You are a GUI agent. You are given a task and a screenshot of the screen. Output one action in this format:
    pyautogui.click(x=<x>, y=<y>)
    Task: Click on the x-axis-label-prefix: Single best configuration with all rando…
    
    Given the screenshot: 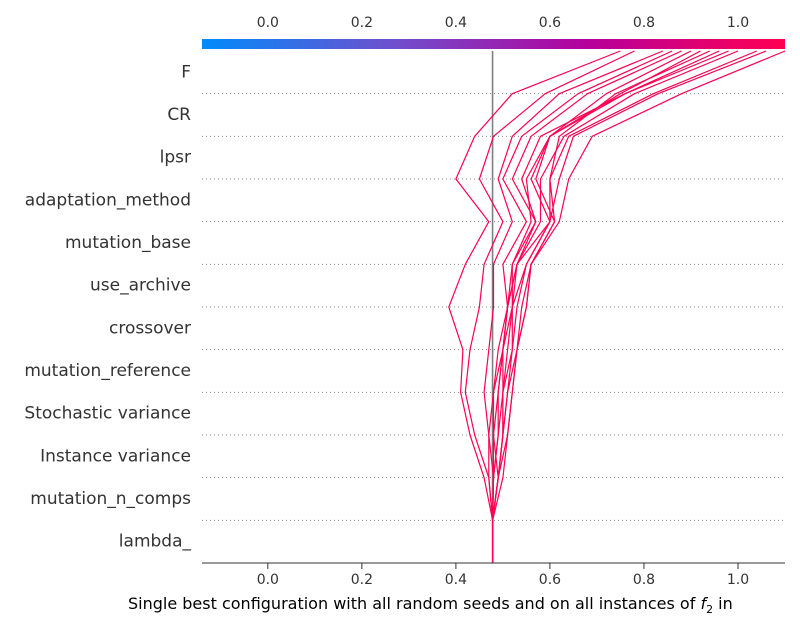 What is the action you would take?
    pyautogui.click(x=414, y=603)
    